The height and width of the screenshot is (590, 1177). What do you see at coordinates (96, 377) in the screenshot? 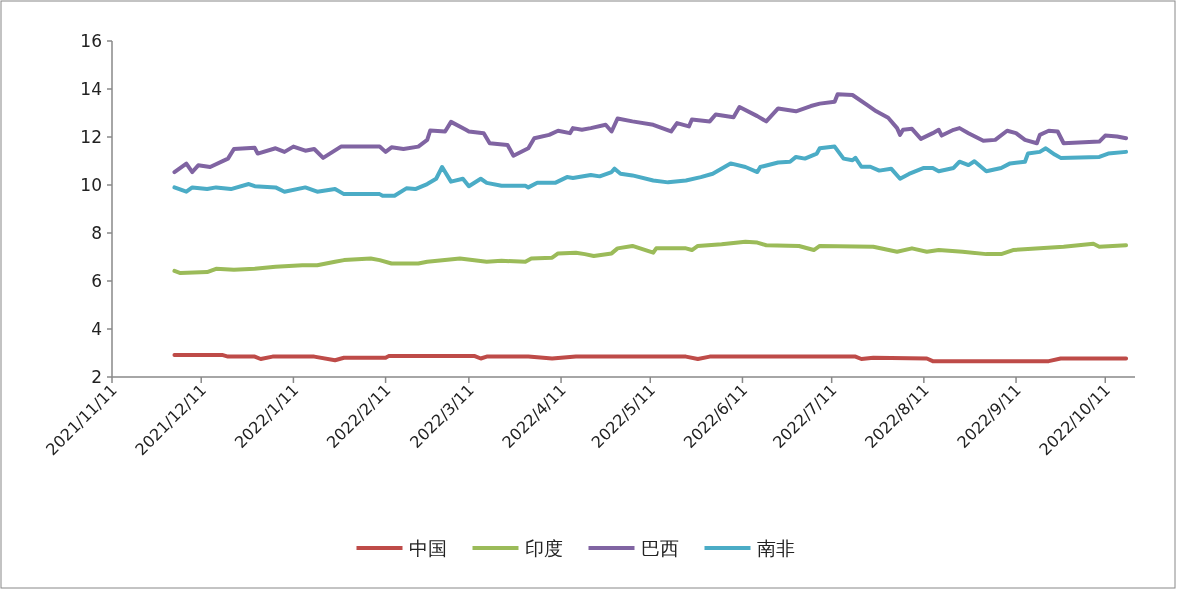
I see `y-tick-label: 2` at bounding box center [96, 377].